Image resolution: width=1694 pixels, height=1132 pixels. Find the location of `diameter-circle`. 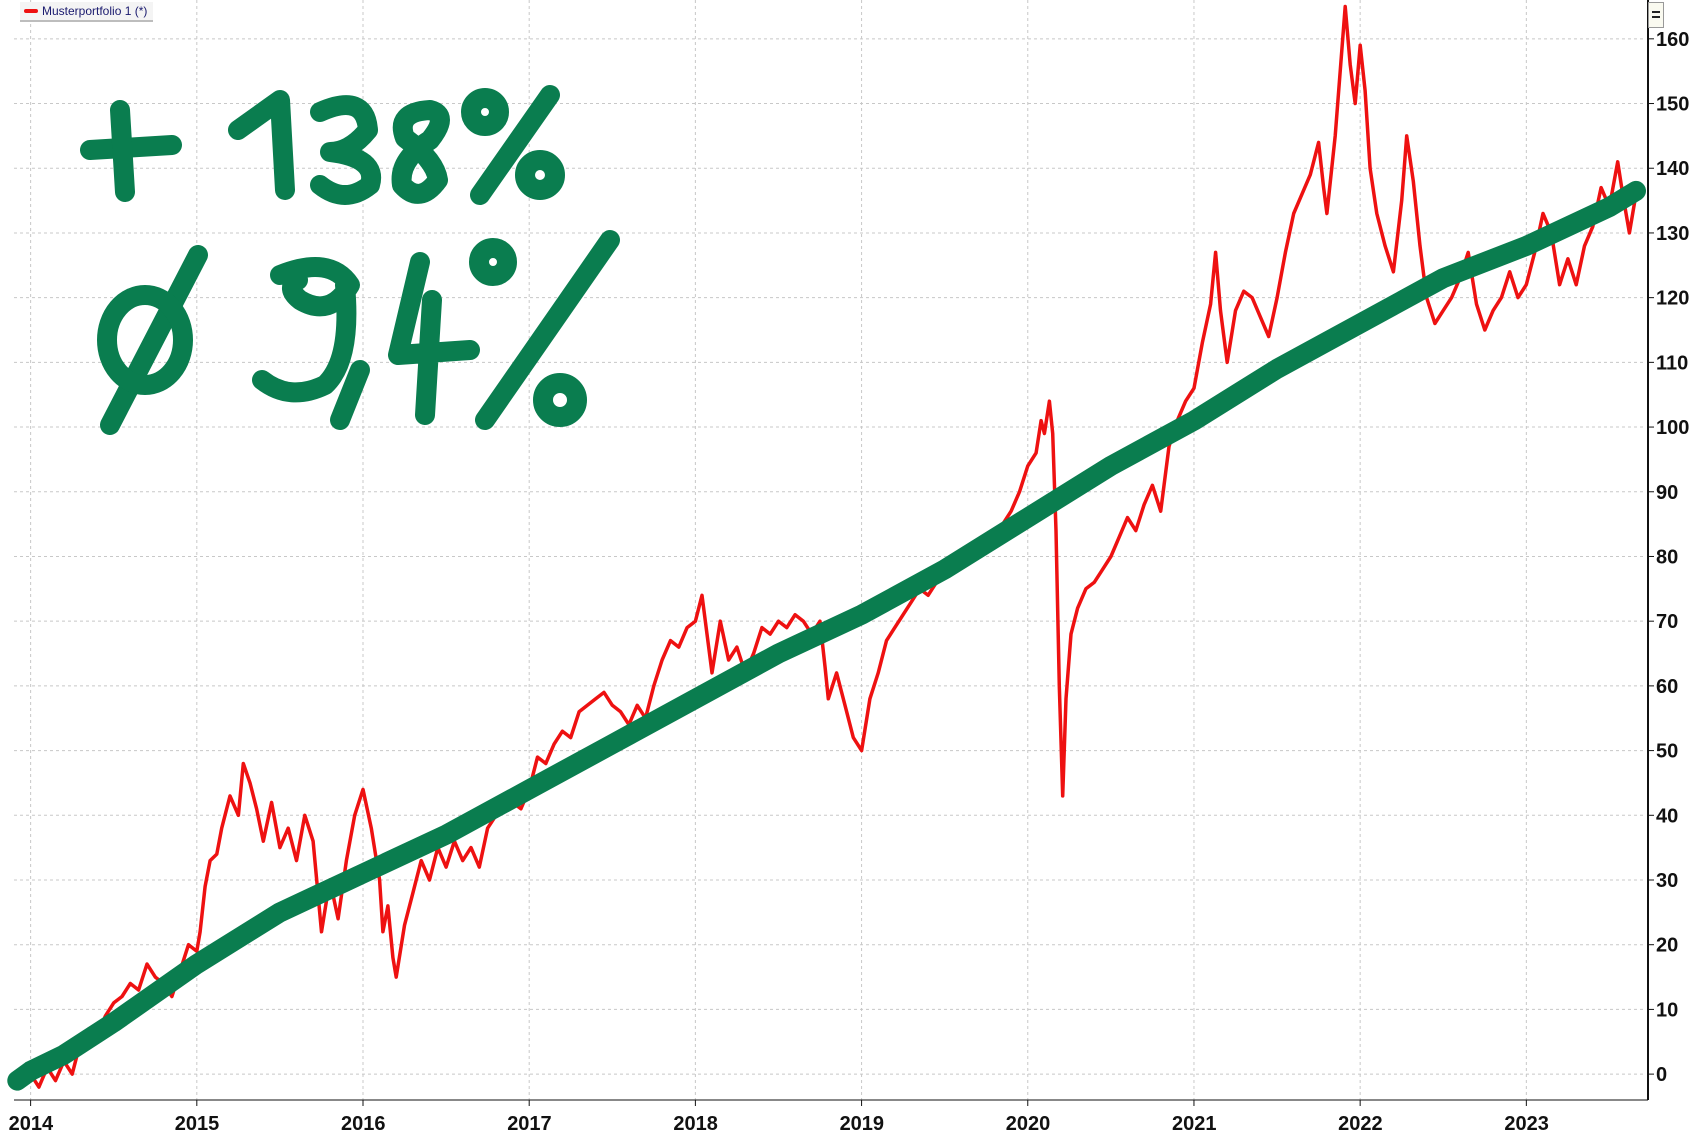

diameter-circle is located at coordinates (145, 340).